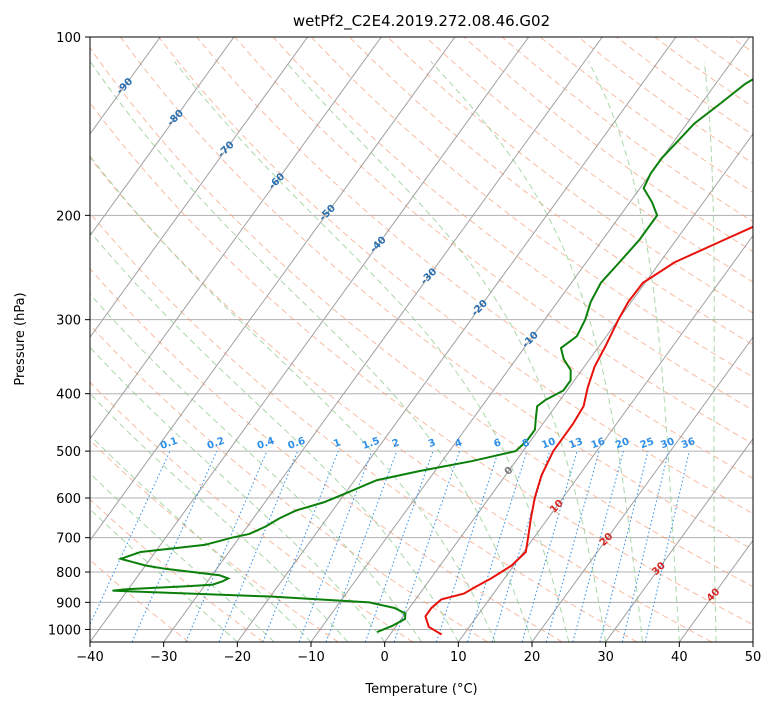  What do you see at coordinates (418, 653) in the screenshot?
I see `x-axis: −40 −30 −20 −10 0 10 20 30 40 50` at bounding box center [418, 653].